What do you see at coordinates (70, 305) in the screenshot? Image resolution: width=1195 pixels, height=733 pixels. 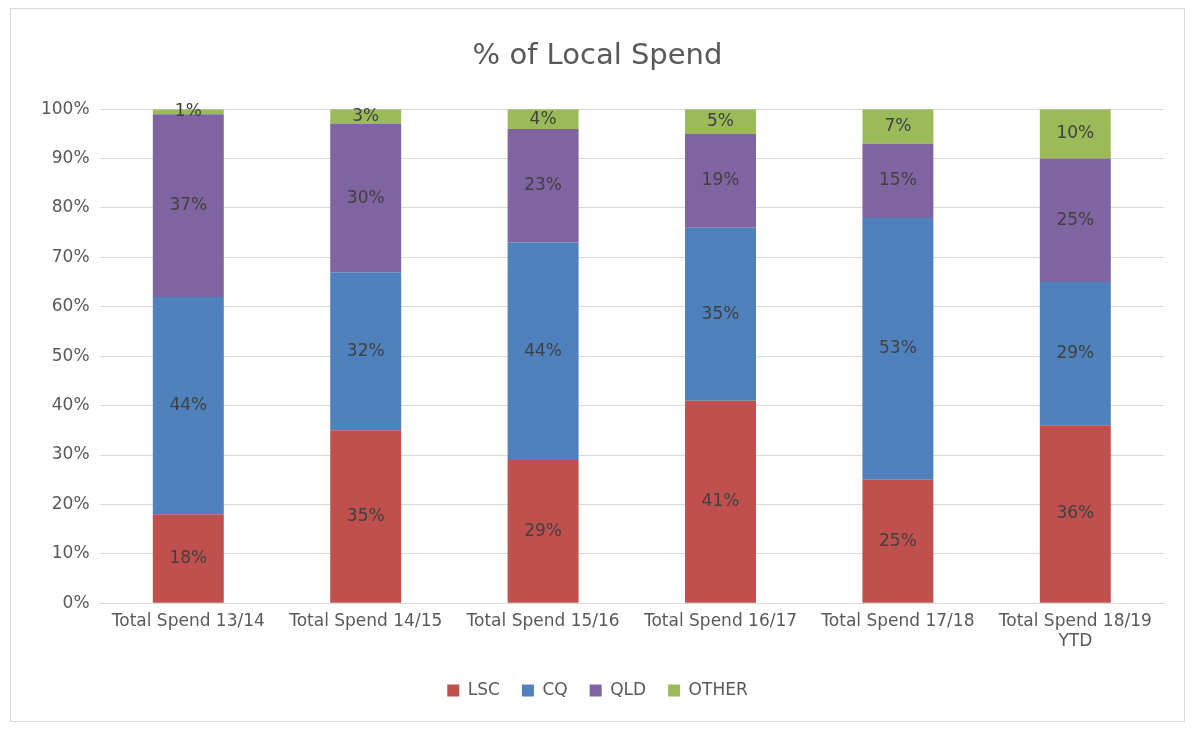 I see `y-tick-label: 60%` at bounding box center [70, 305].